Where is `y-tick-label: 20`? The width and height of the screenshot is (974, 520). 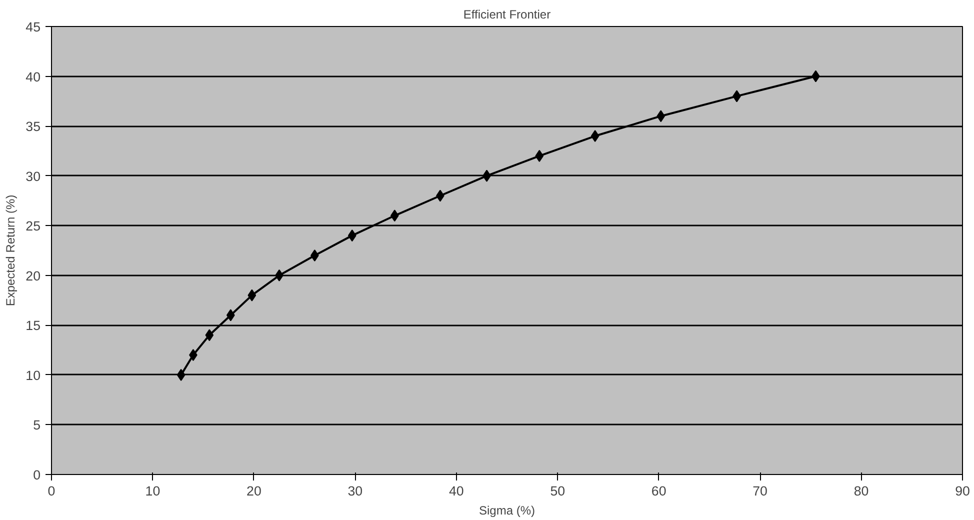
y-tick-label: 20 is located at coordinates (33, 276).